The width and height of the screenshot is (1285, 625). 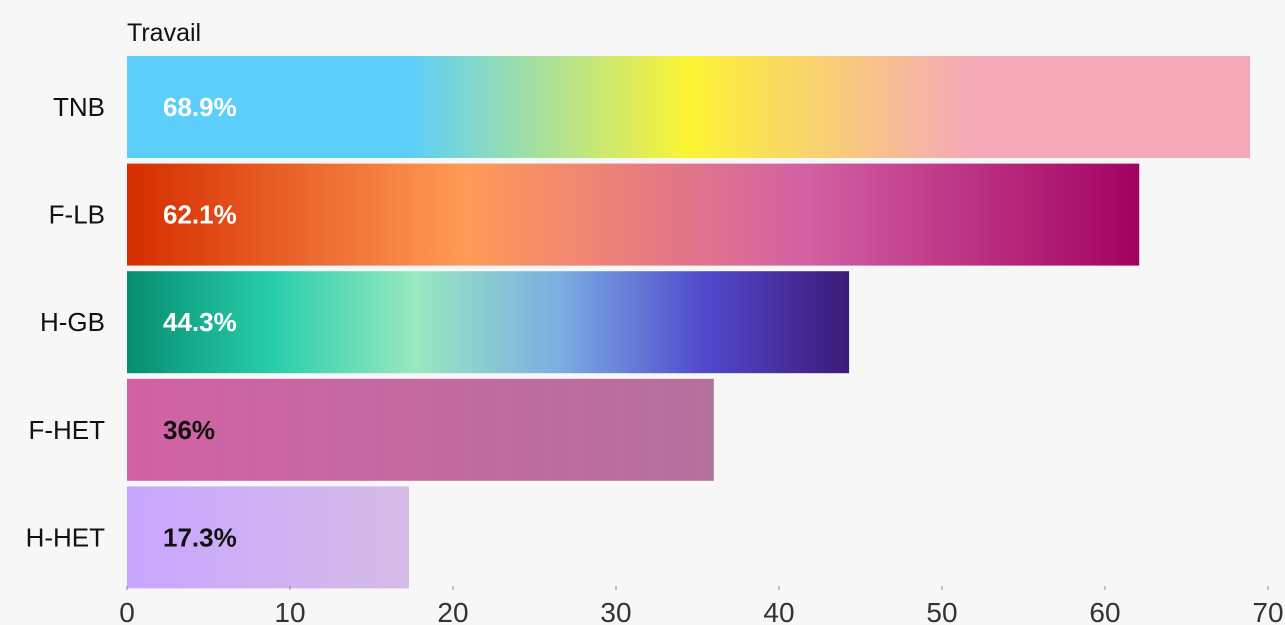 I want to click on x-tick-label: 40, so click(x=778, y=611).